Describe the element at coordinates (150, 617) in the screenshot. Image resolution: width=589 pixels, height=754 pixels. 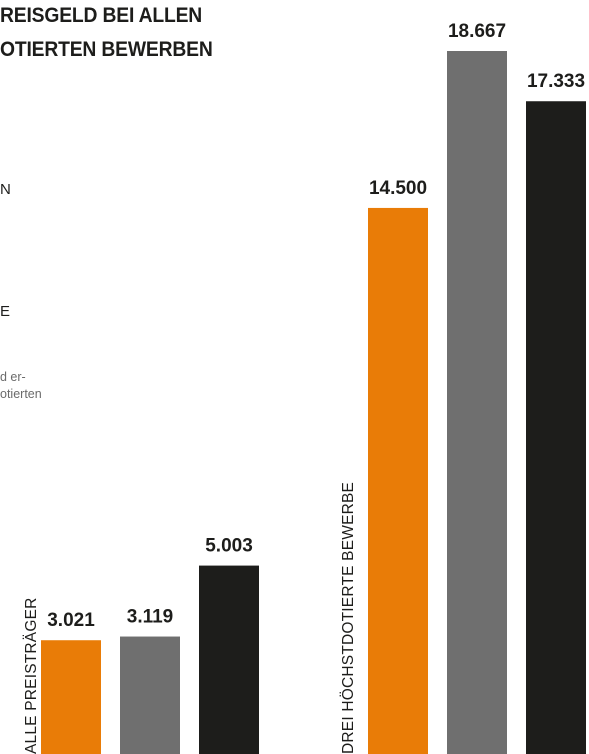
I see `bar-value-label: 3.119` at that location.